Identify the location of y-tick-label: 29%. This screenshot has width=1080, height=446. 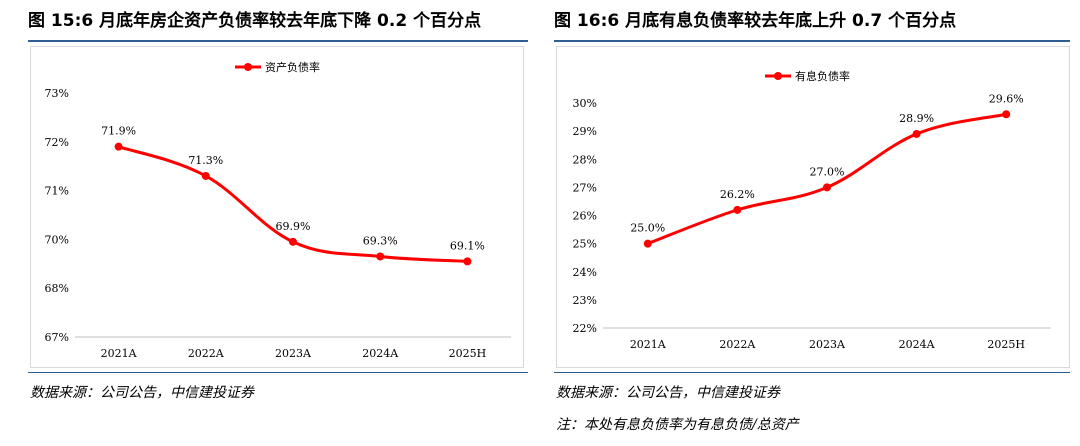
(585, 131).